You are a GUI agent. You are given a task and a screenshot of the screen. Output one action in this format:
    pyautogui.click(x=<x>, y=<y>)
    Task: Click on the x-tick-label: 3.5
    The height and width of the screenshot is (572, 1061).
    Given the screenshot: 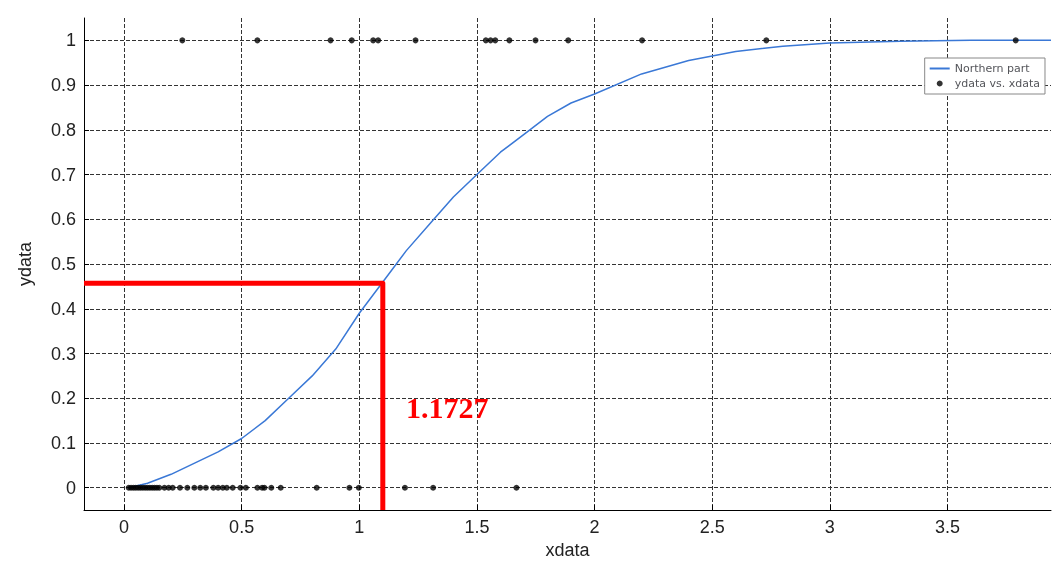 What is the action you would take?
    pyautogui.click(x=947, y=527)
    